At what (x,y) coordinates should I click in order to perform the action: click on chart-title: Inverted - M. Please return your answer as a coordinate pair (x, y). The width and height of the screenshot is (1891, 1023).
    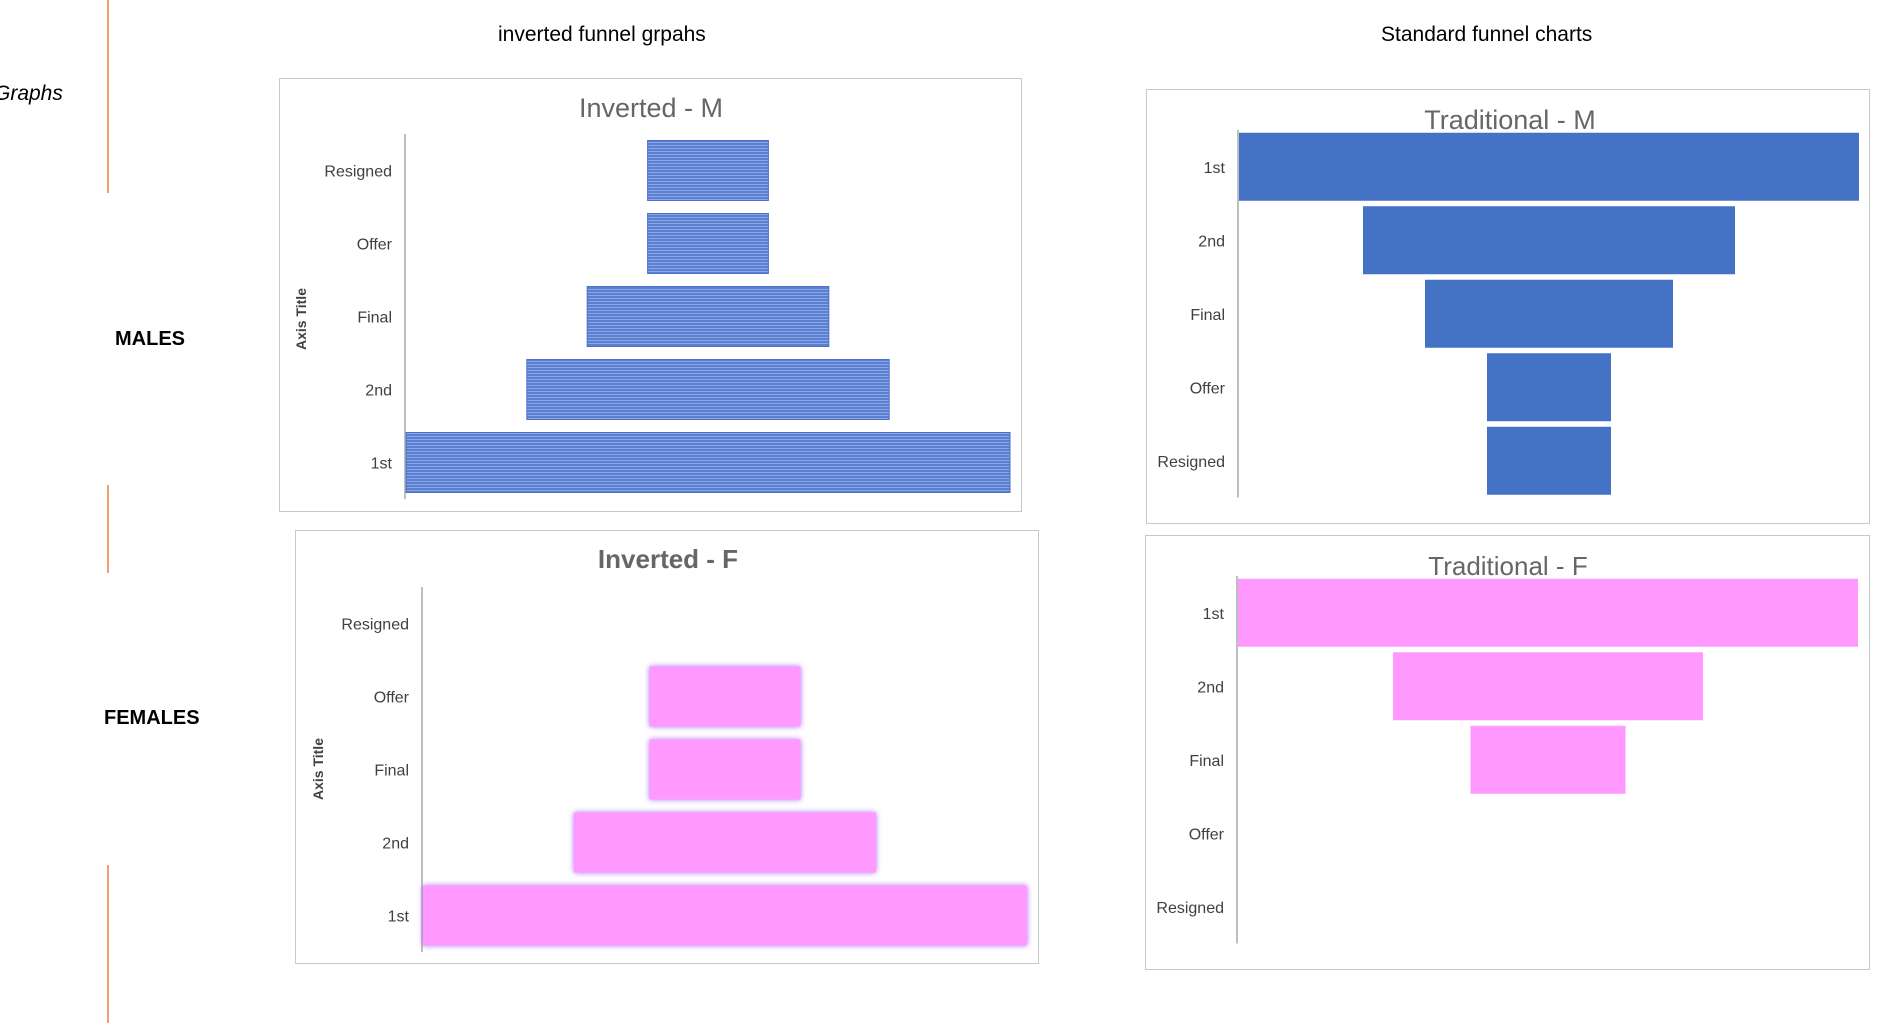
    Looking at the image, I should click on (651, 108).